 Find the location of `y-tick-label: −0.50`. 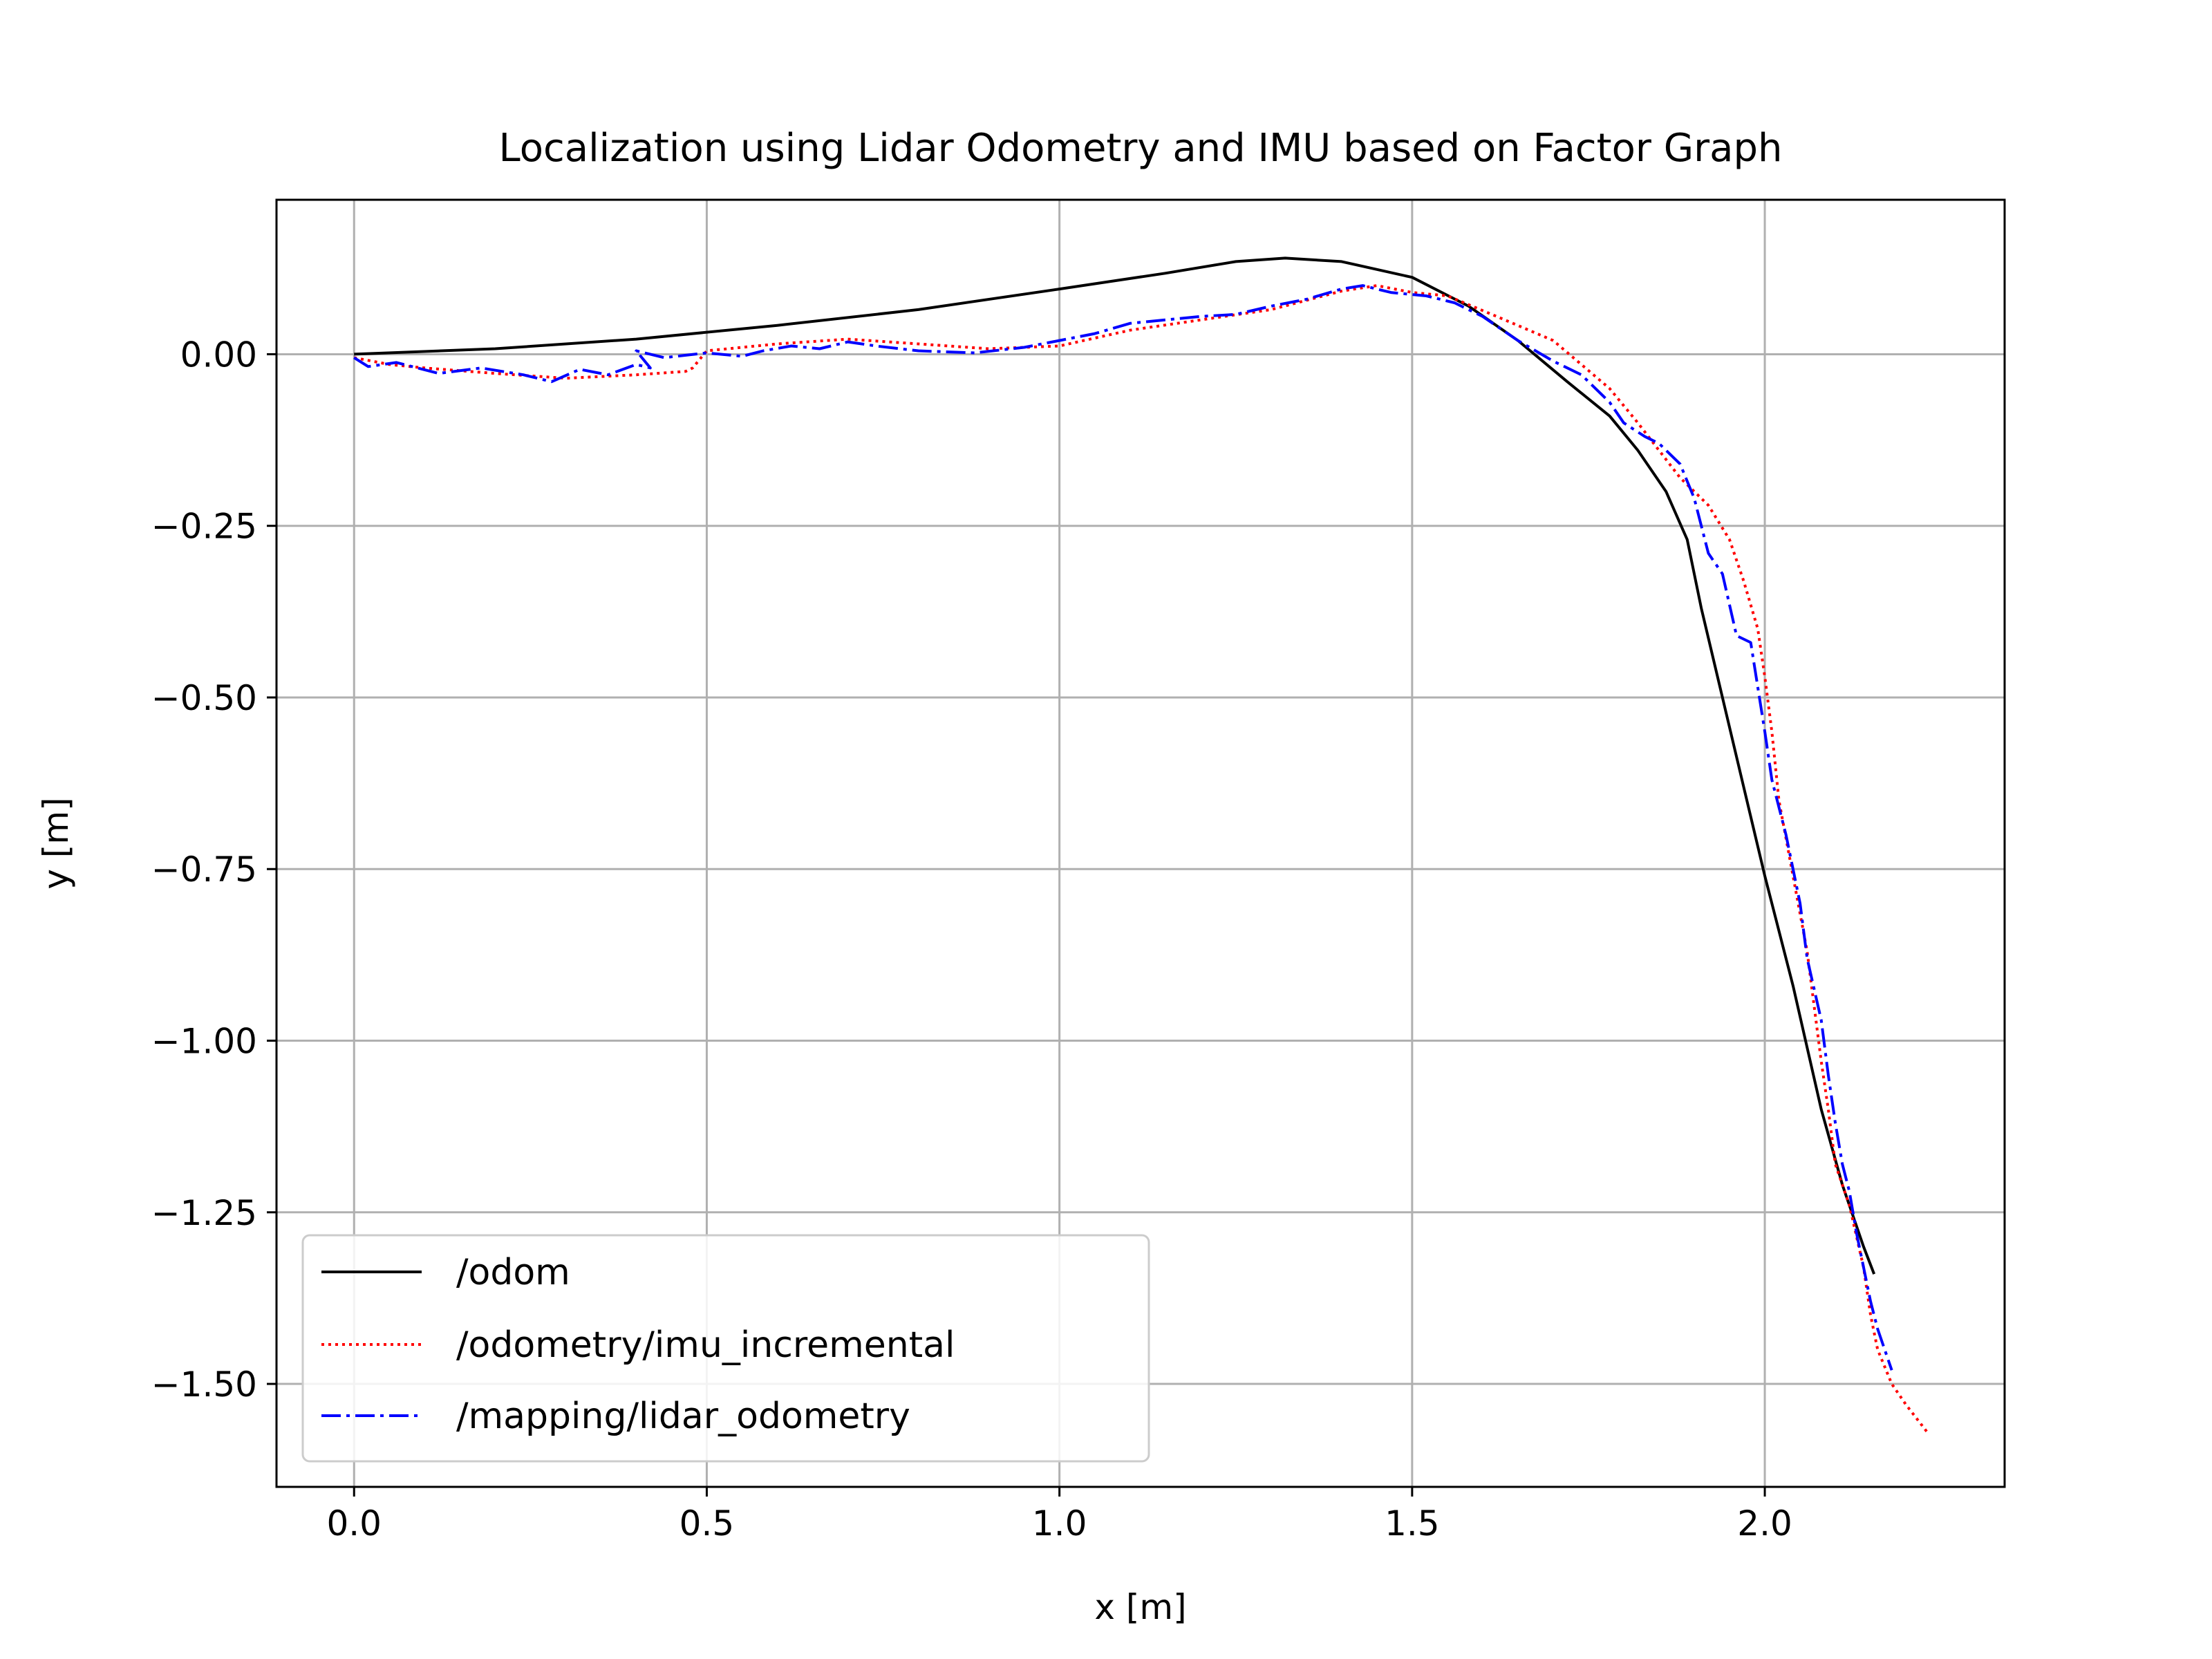

y-tick-label: −0.50 is located at coordinates (204, 698).